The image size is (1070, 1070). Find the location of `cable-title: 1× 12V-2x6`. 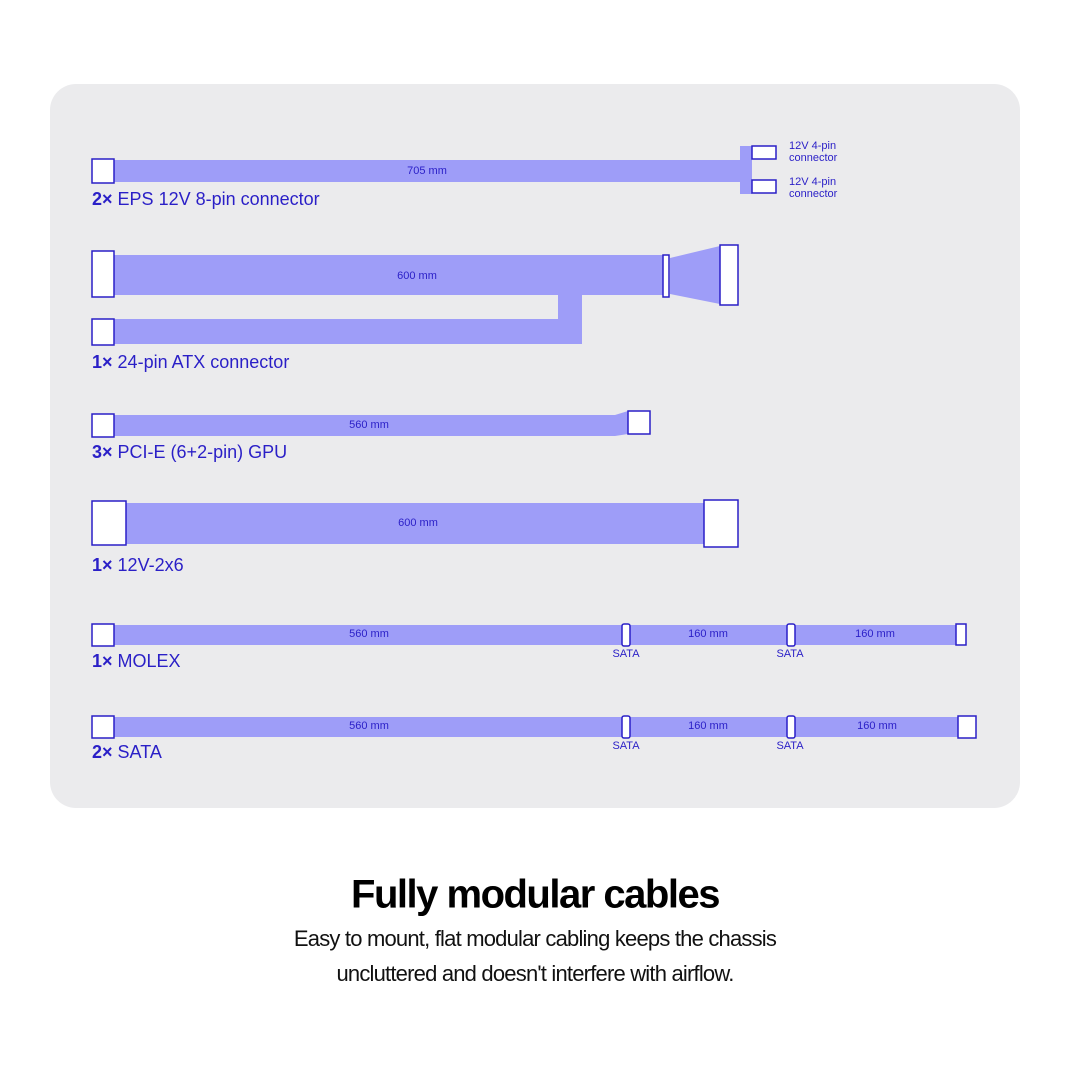

cable-title: 1× 12V-2x6 is located at coordinates (138, 565).